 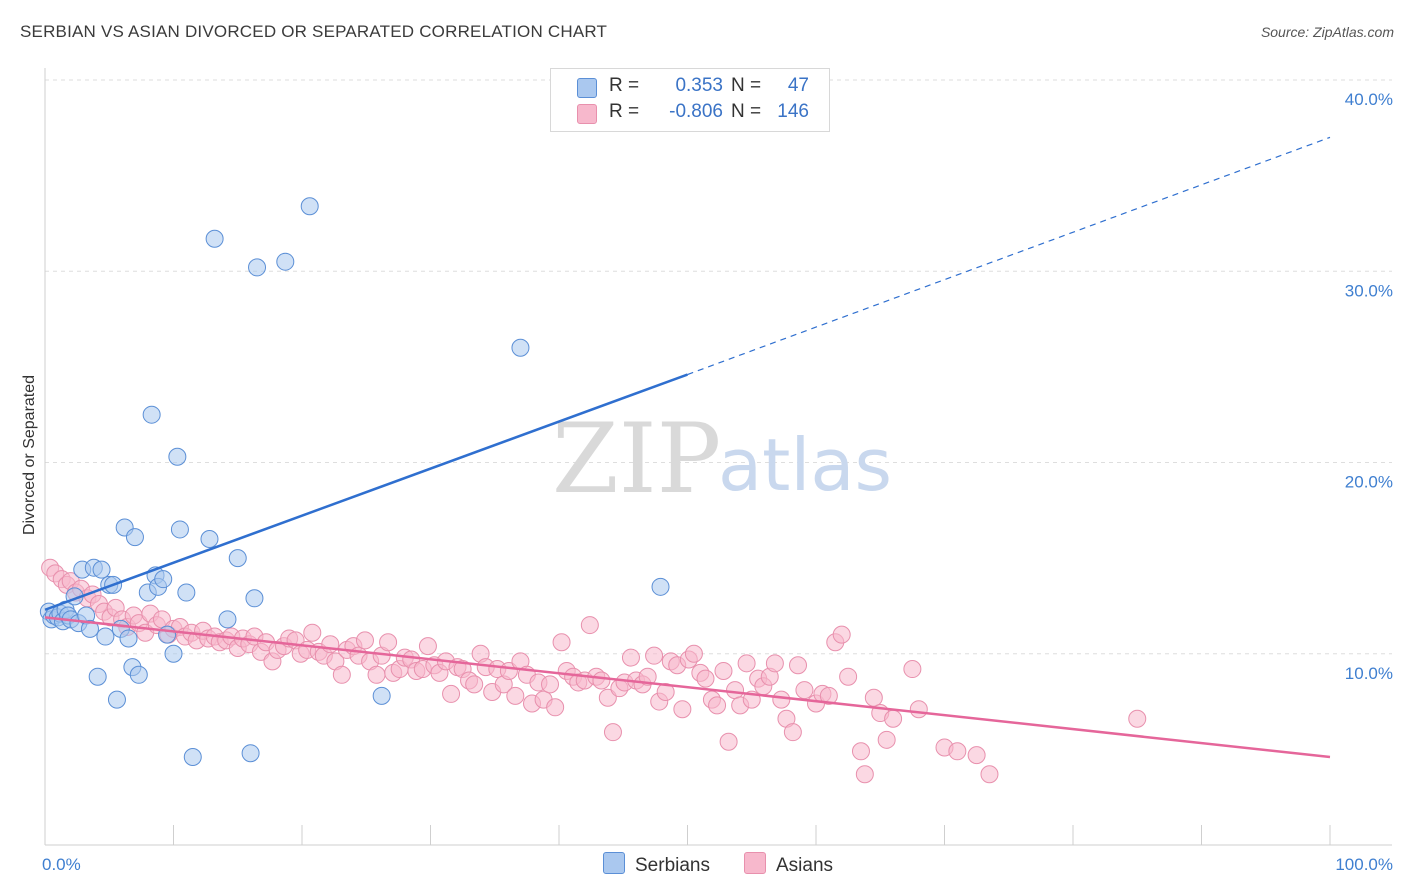 I want to click on y-axis-label: Divorced or Separated, so click(x=29, y=455).